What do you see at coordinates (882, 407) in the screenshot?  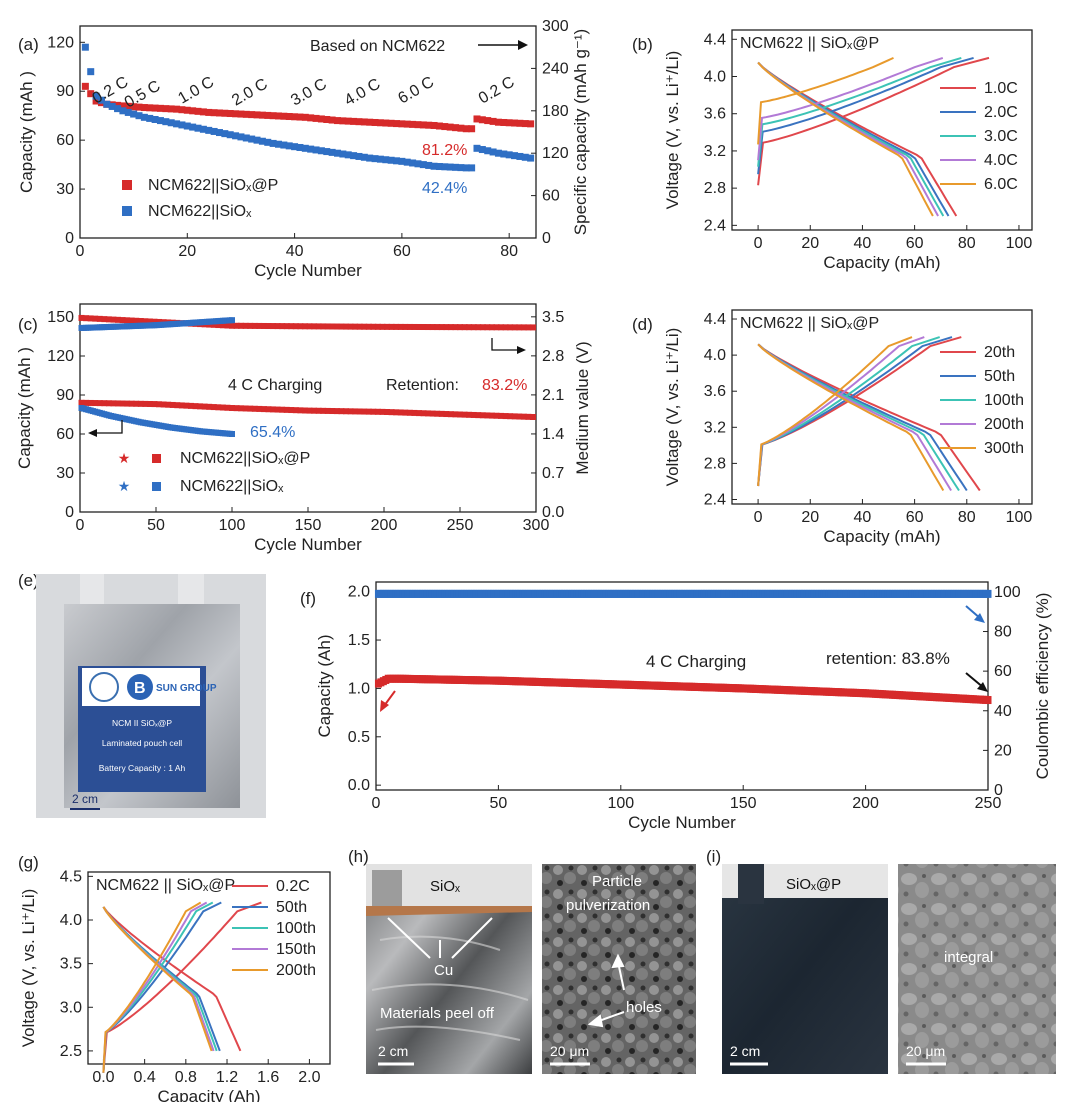 I see `d-plot-frame` at bounding box center [882, 407].